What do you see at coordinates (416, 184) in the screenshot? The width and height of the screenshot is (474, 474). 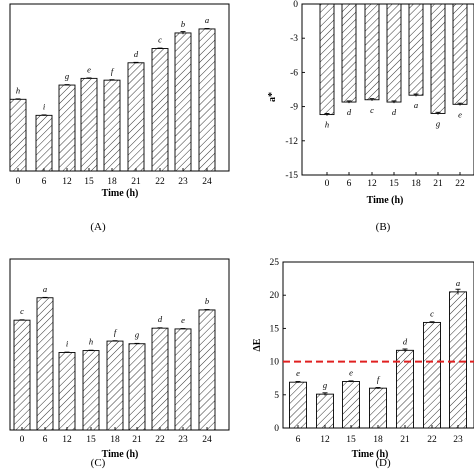 I see `panel-b-x-tick-label: 18` at bounding box center [416, 184].